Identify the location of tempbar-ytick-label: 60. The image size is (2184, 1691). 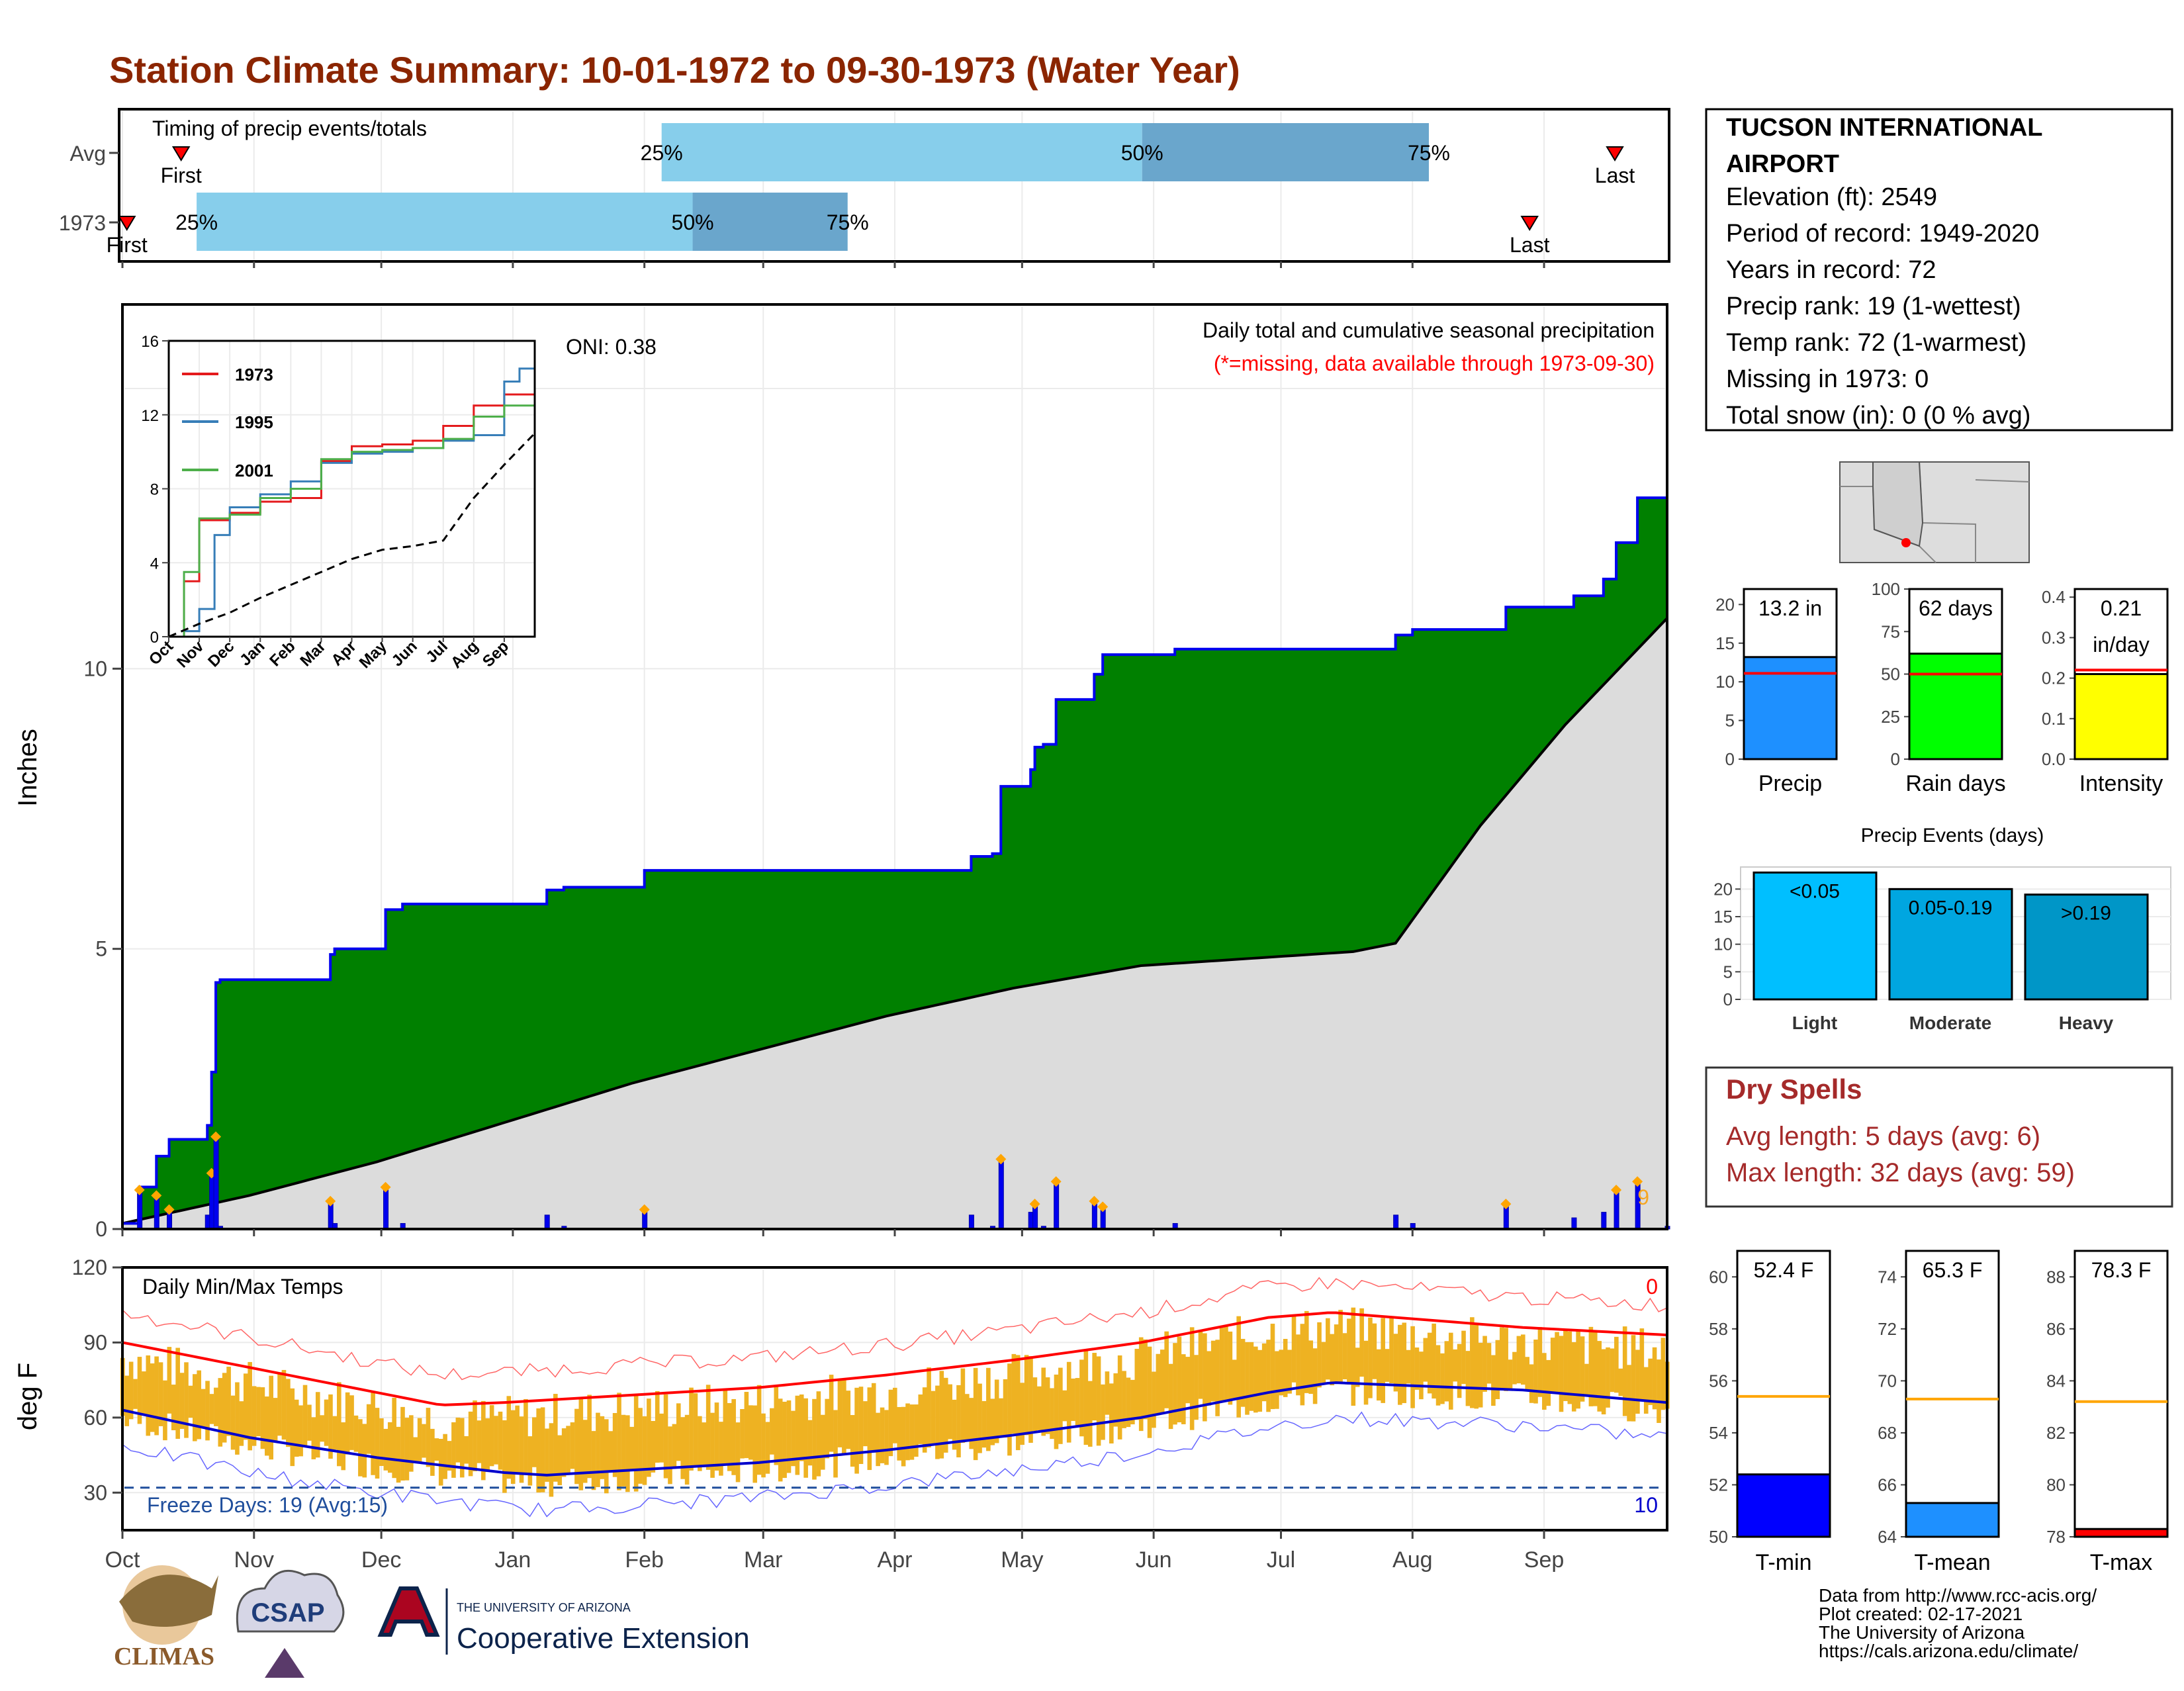
(1718, 1277).